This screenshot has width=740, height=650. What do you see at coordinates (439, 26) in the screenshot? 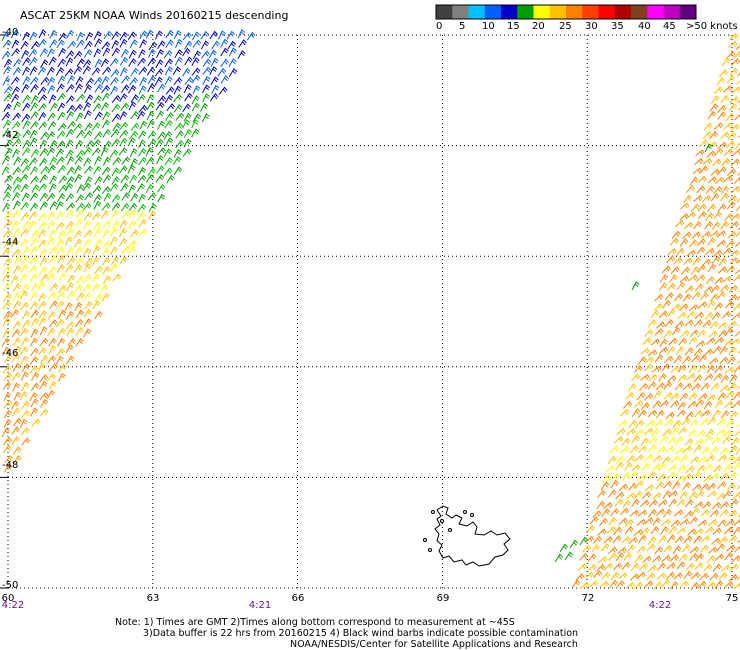
I see `colorbar-tick-0: 0` at bounding box center [439, 26].